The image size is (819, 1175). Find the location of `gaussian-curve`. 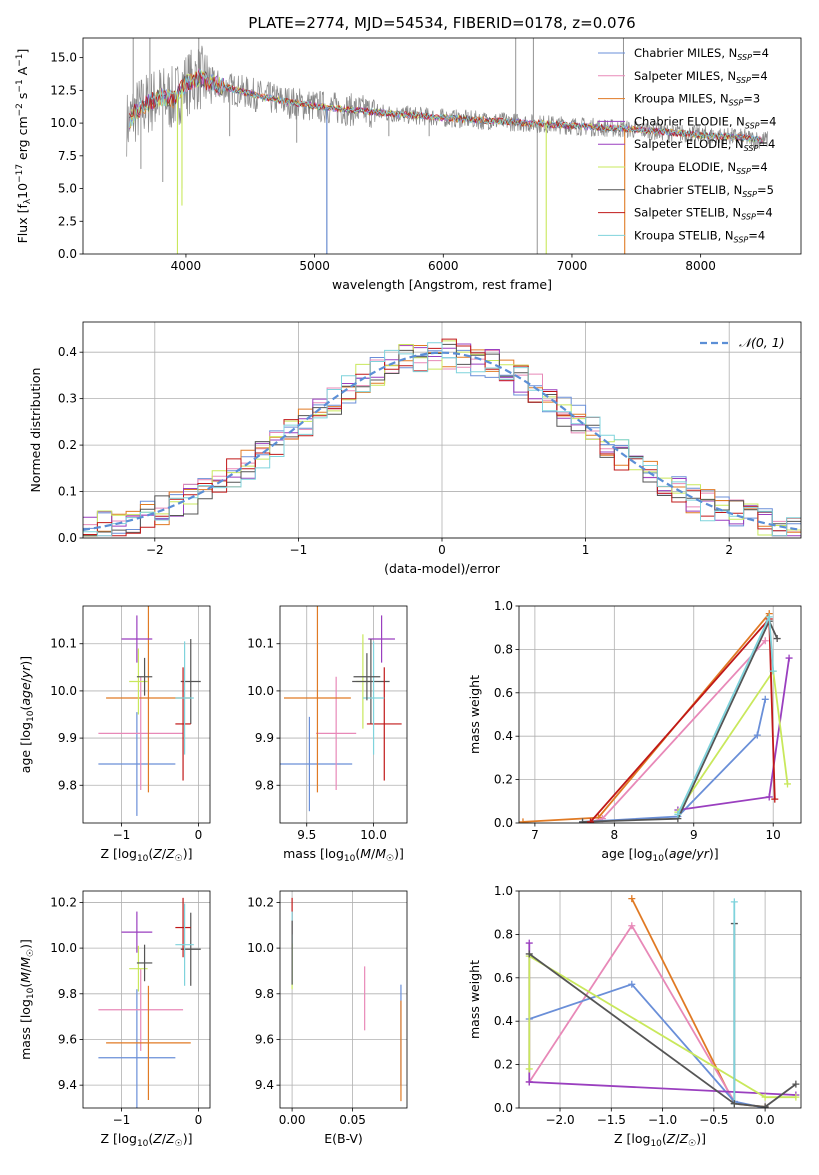

gaussian-curve is located at coordinates (442, 441).